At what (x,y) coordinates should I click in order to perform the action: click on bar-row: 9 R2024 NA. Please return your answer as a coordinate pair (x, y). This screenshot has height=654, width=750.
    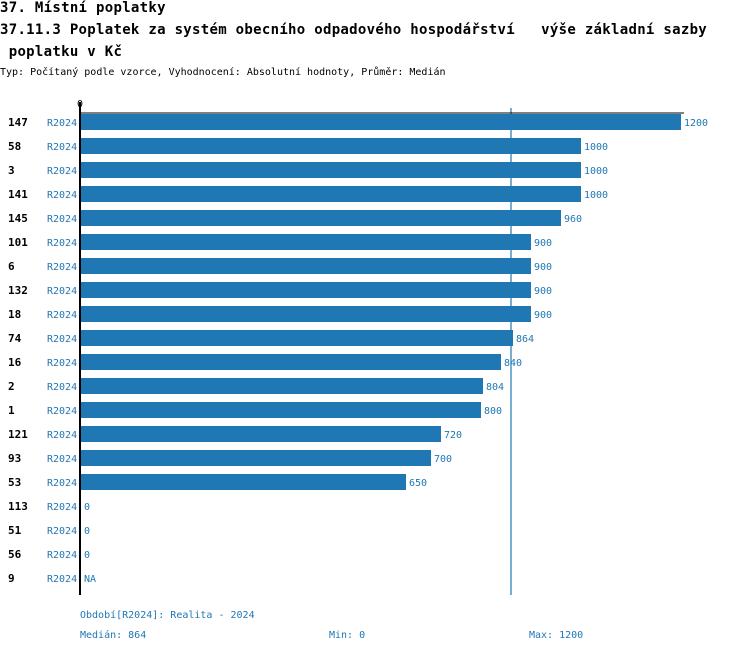
    Looking at the image, I should click on (52, 578).